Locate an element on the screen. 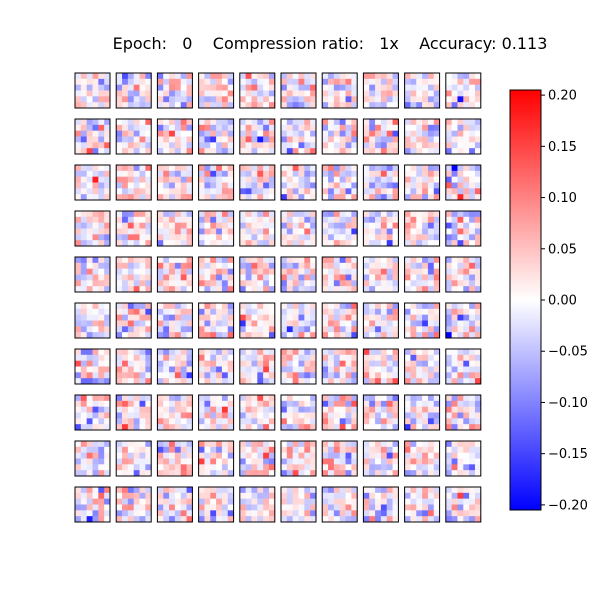 This screenshot has height=600, width=600. filter-kernel-r0-c5 is located at coordinates (298, 90).